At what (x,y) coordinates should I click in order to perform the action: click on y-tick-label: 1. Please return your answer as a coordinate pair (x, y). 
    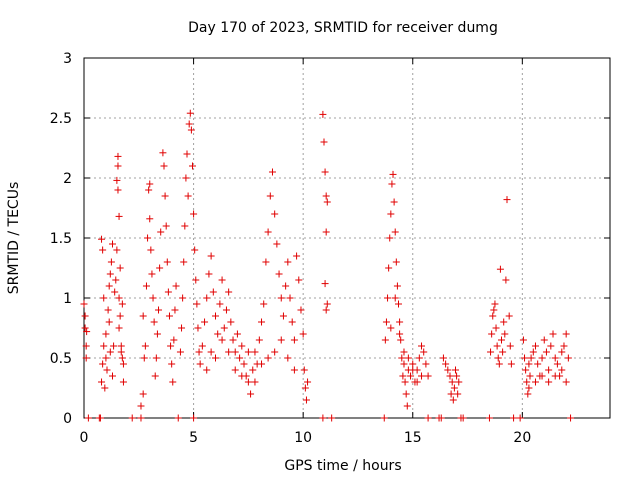
    Looking at the image, I should click on (67, 299).